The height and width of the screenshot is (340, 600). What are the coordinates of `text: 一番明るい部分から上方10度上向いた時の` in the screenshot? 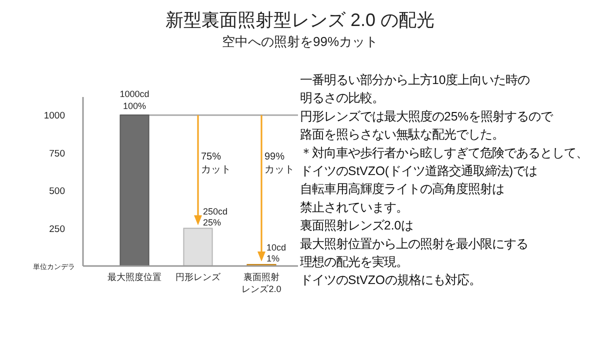 It's located at (415, 80).